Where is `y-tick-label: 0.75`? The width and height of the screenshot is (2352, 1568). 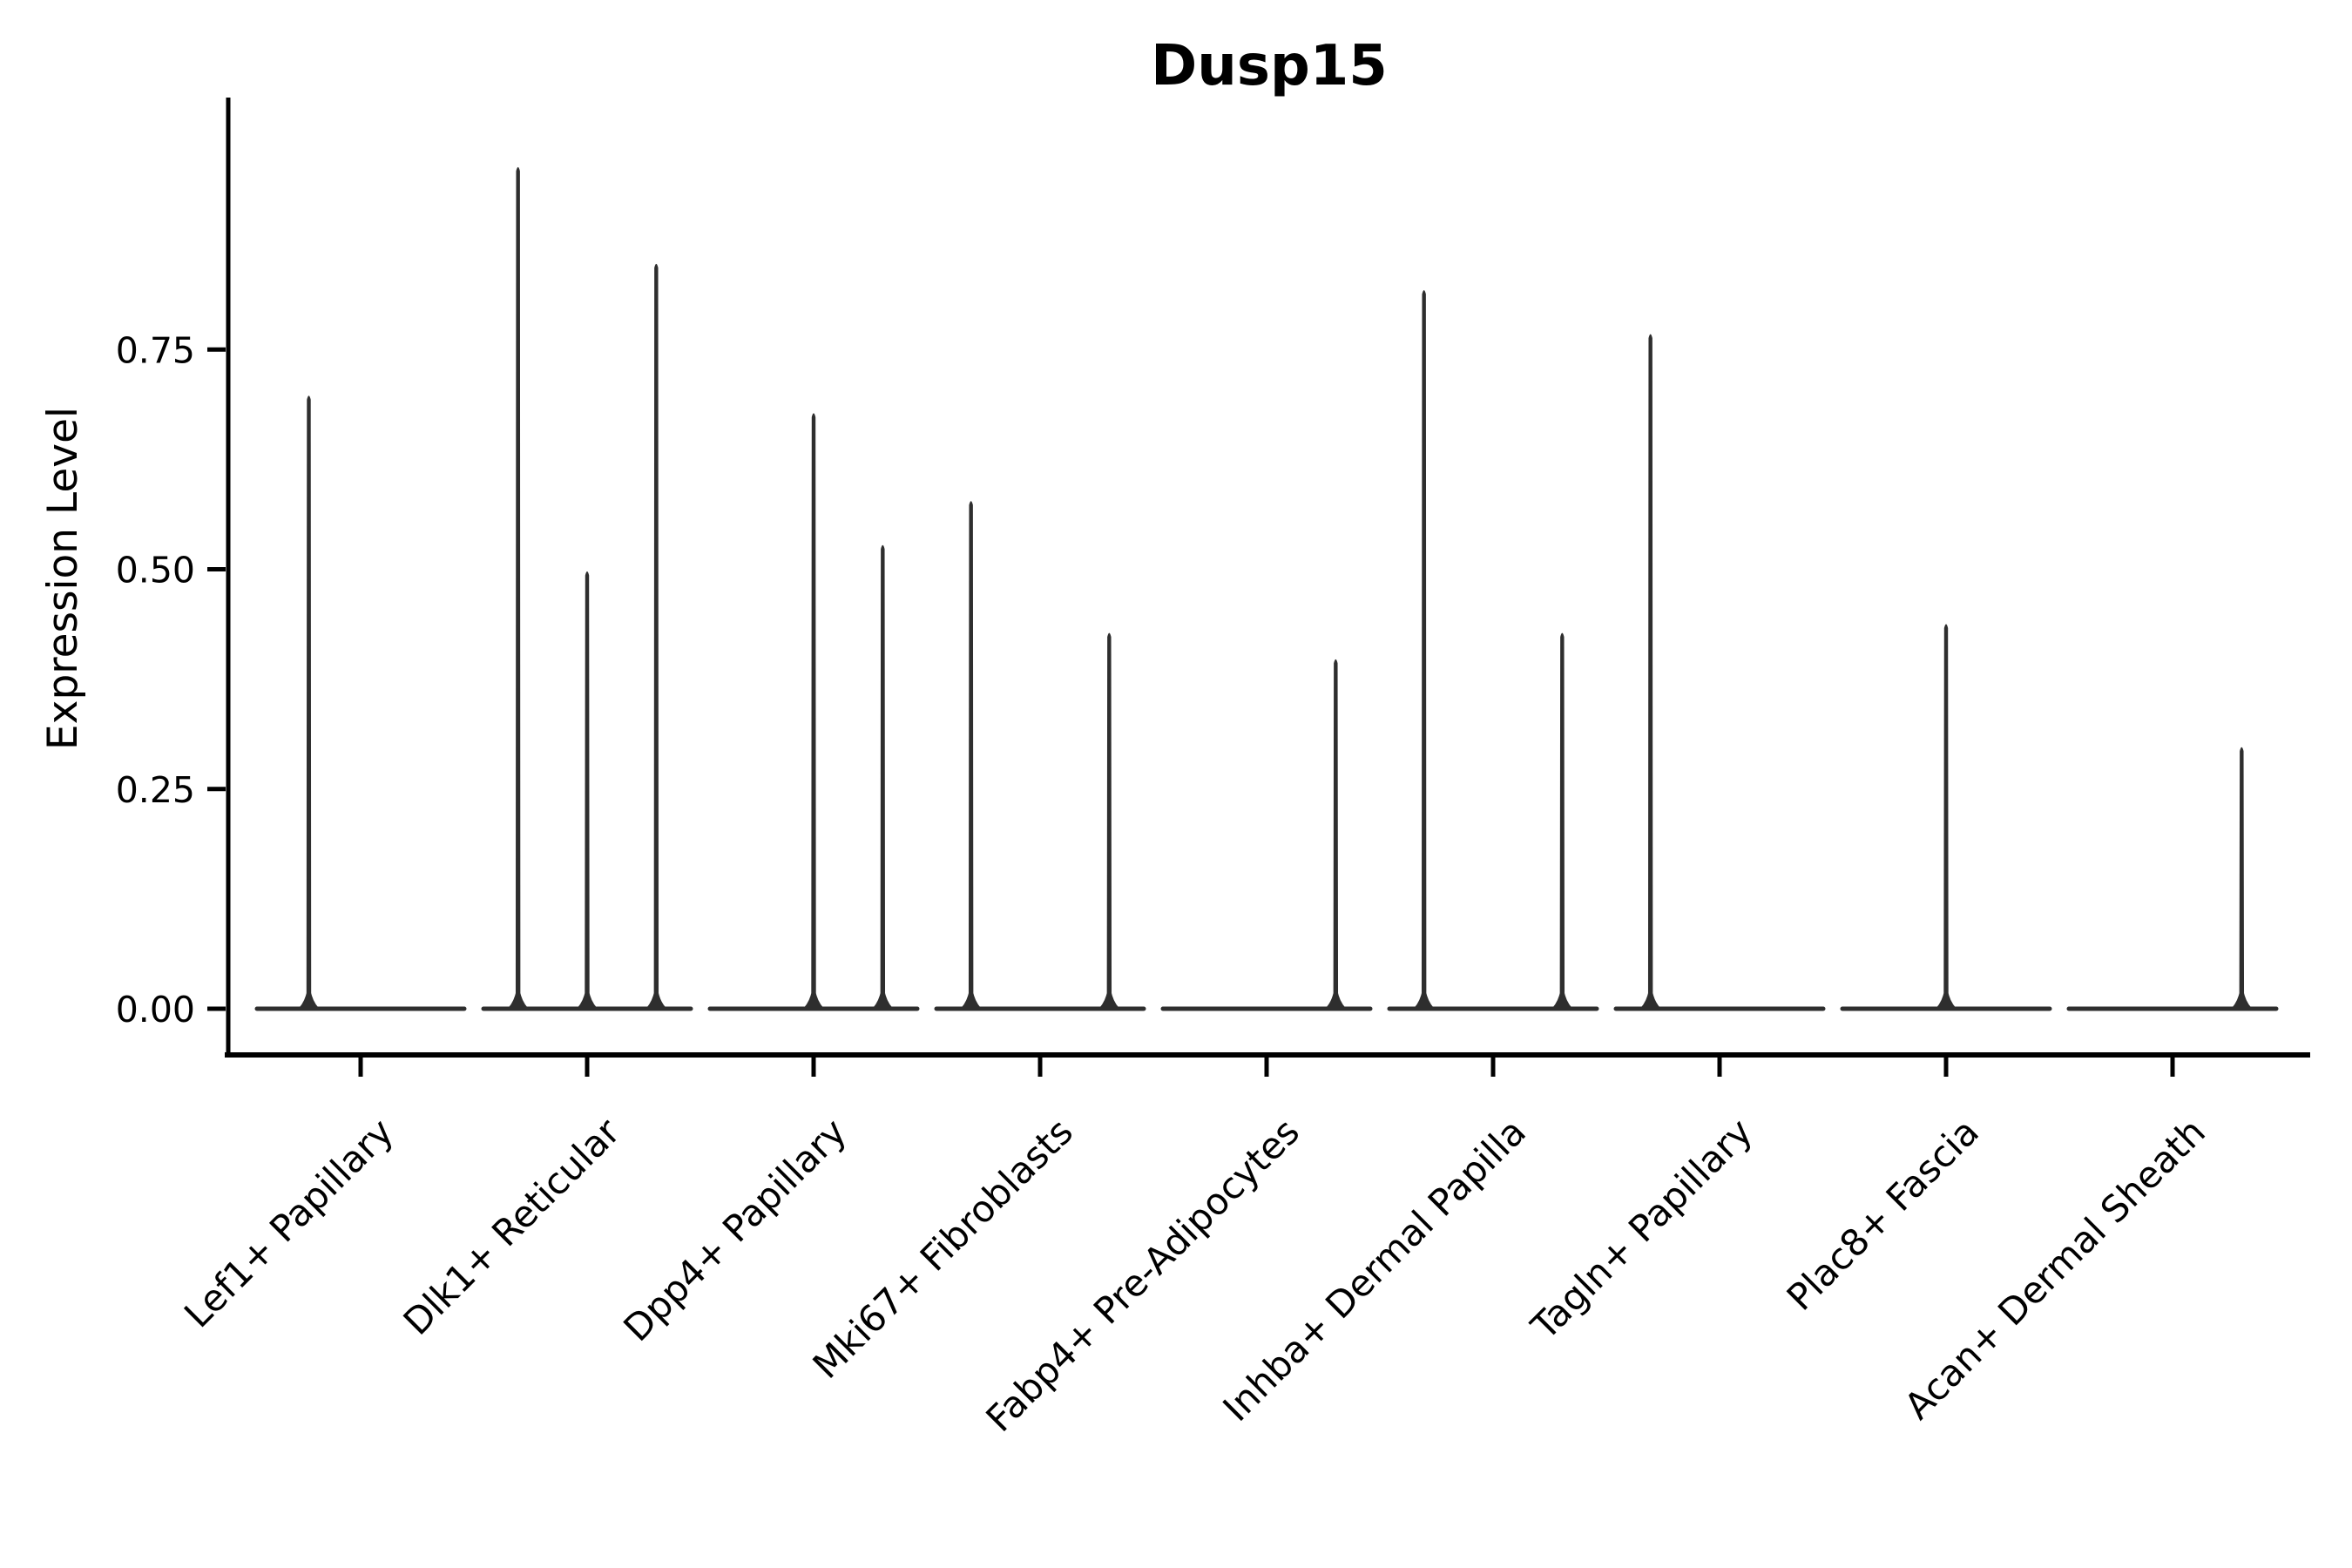 y-tick-label: 0.75 is located at coordinates (155, 350).